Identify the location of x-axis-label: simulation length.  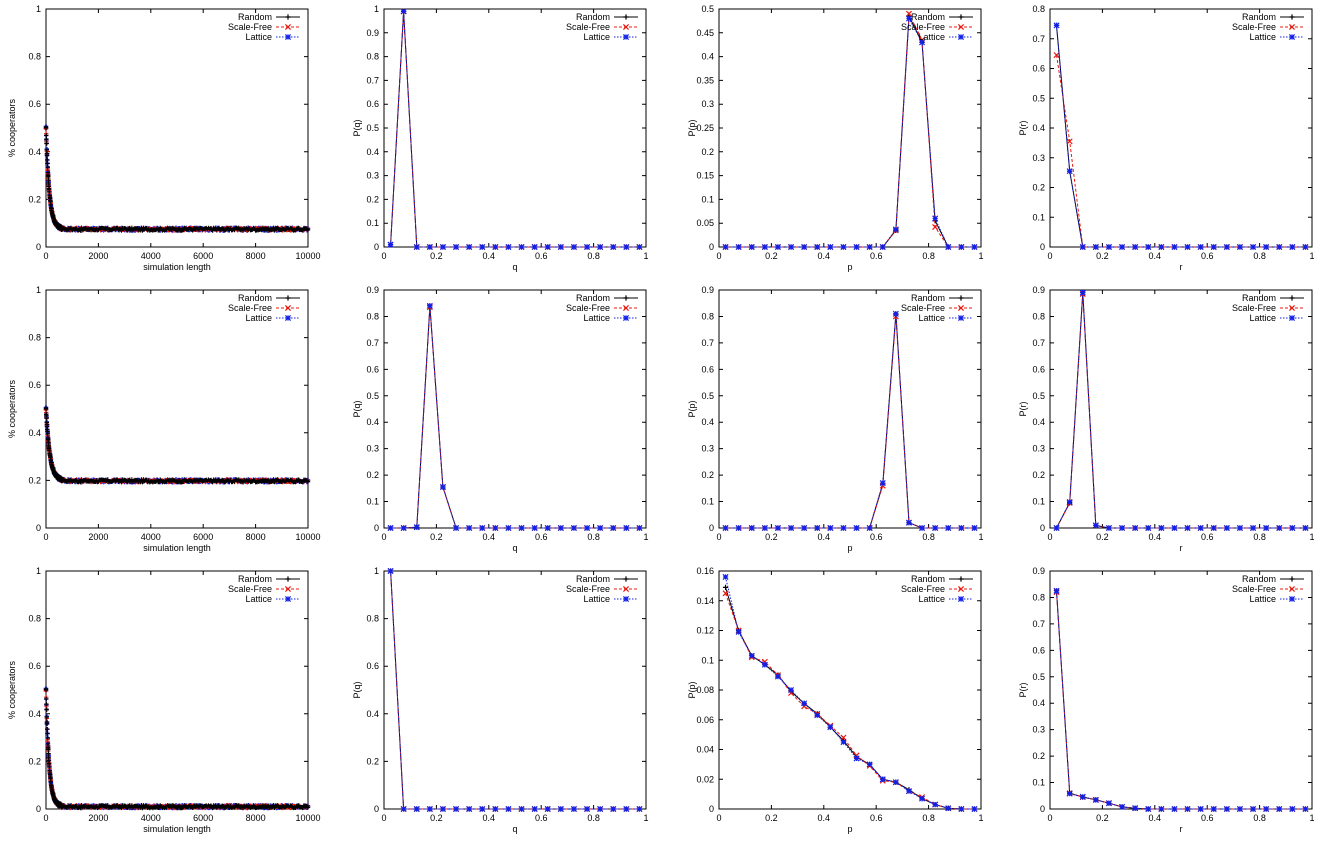
(177, 548).